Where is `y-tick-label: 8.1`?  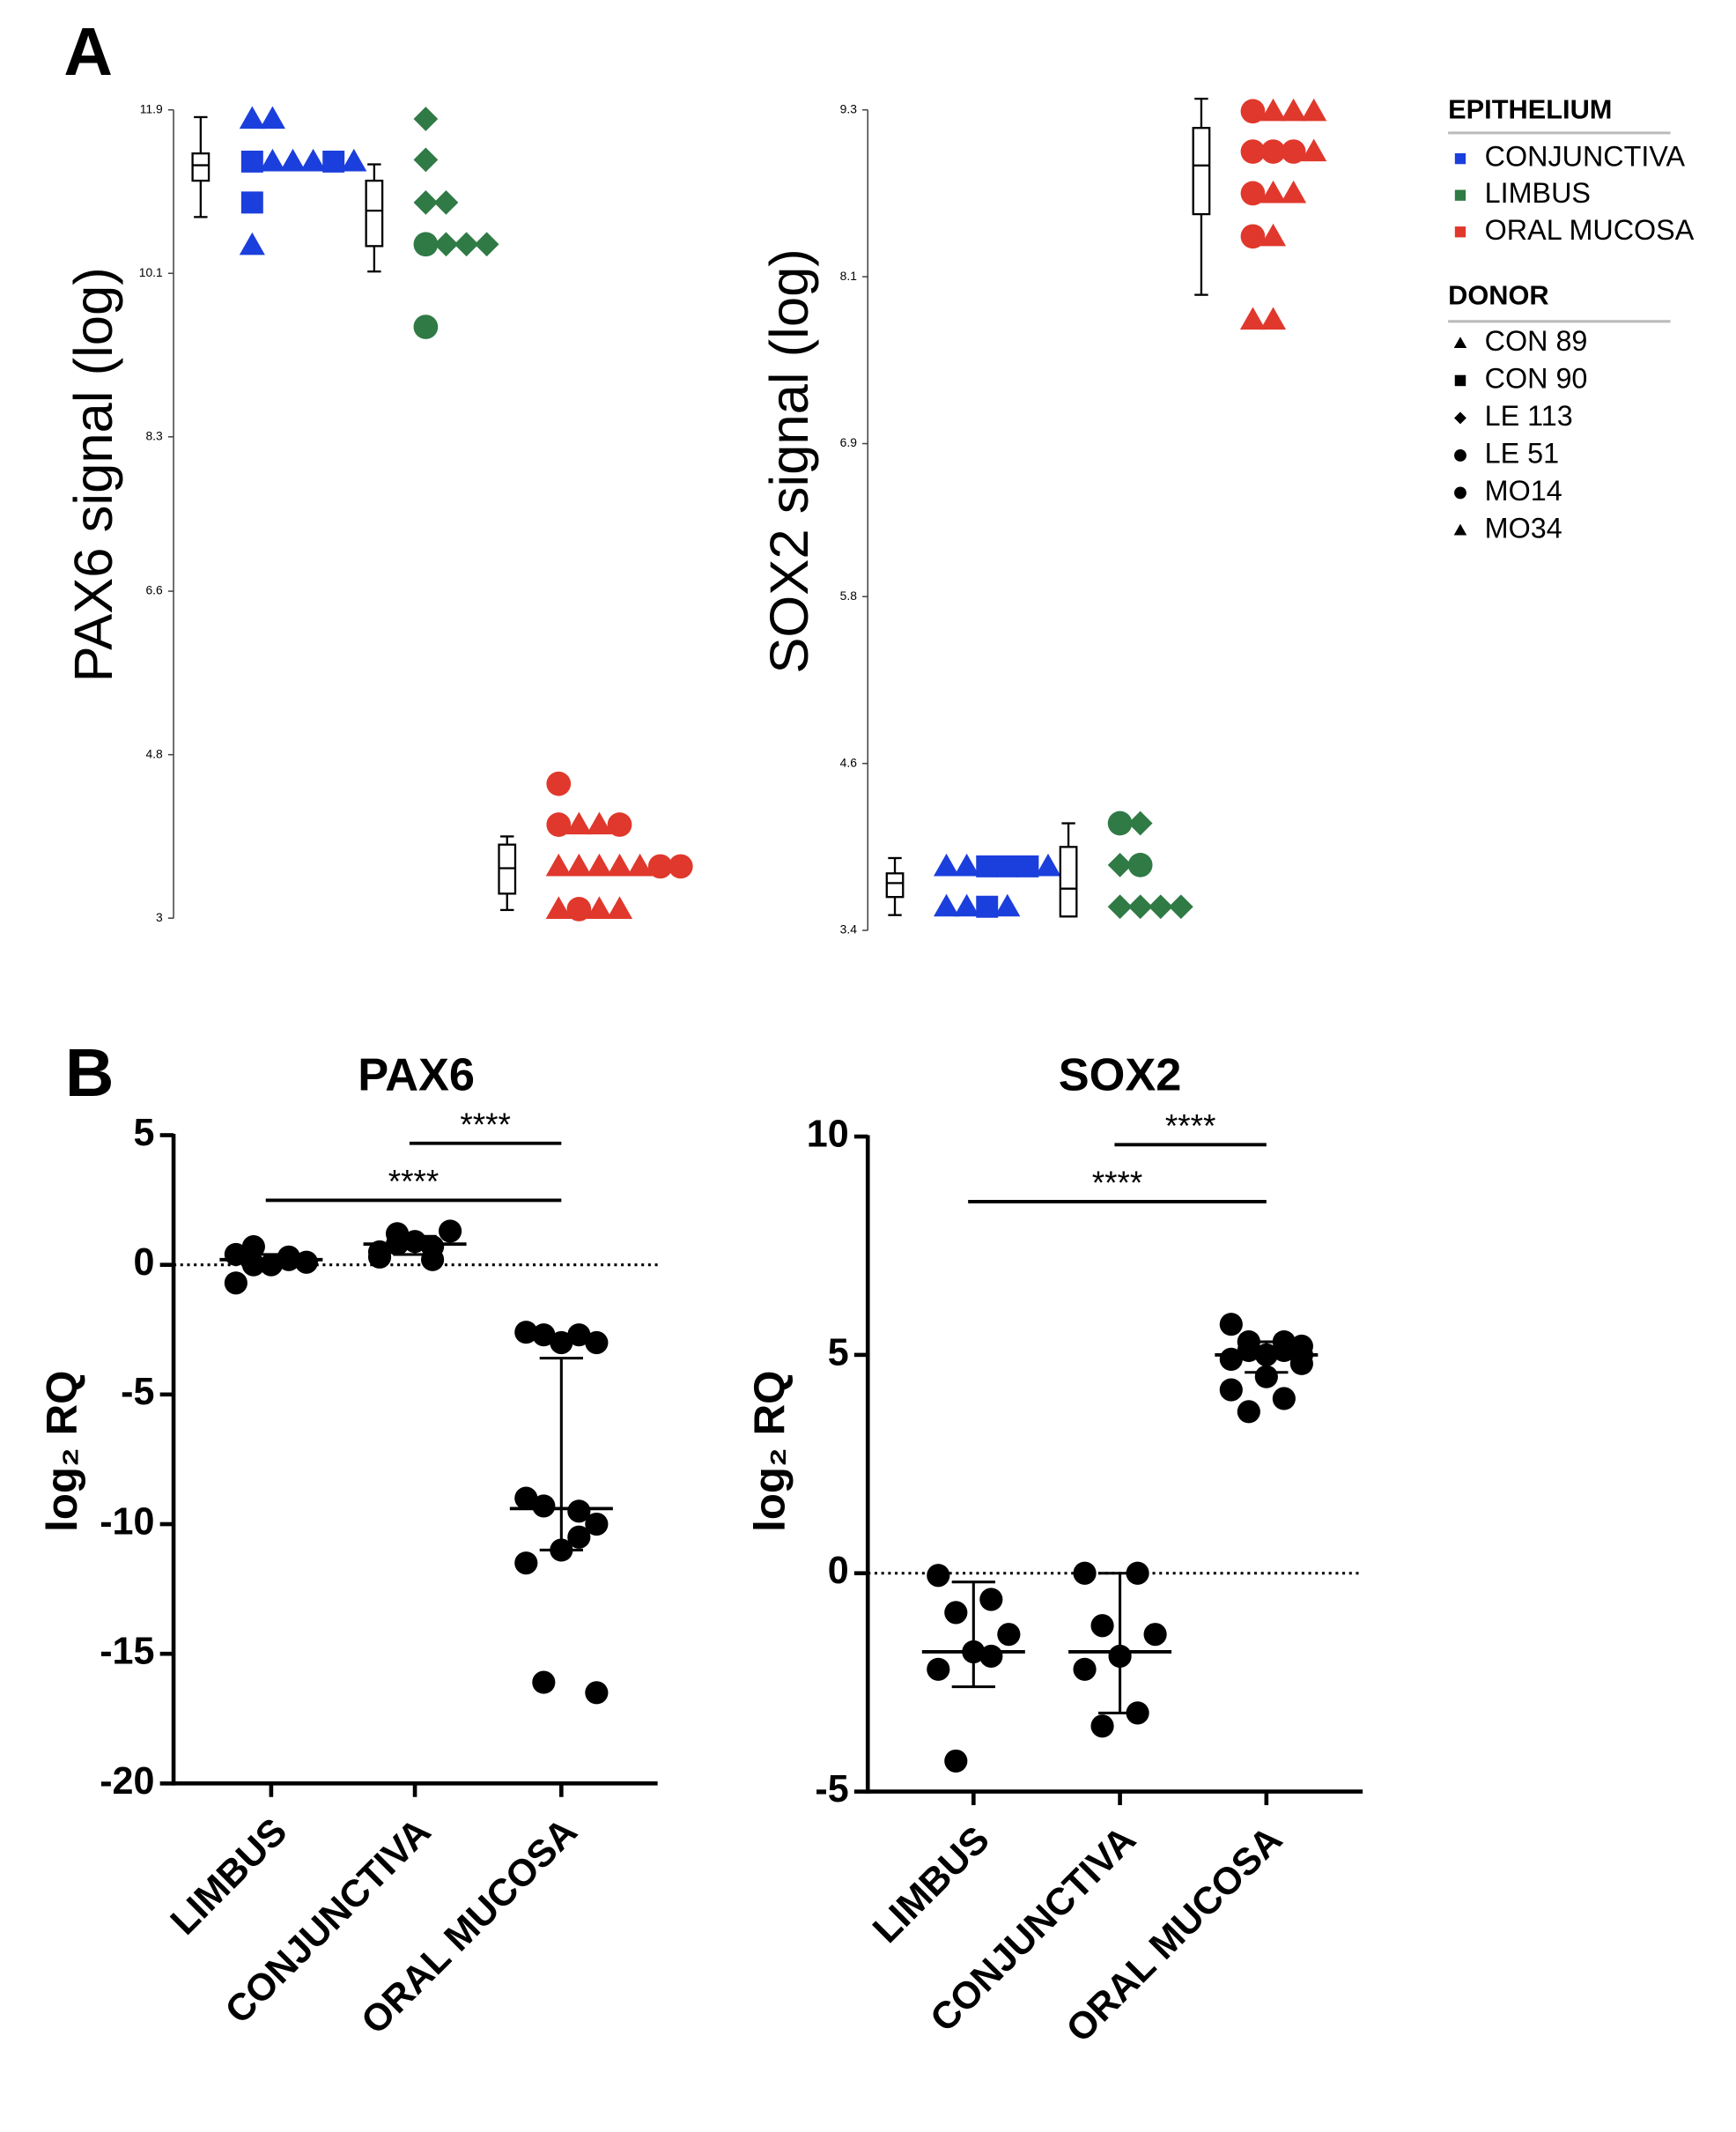 y-tick-label: 8.1 is located at coordinates (849, 276).